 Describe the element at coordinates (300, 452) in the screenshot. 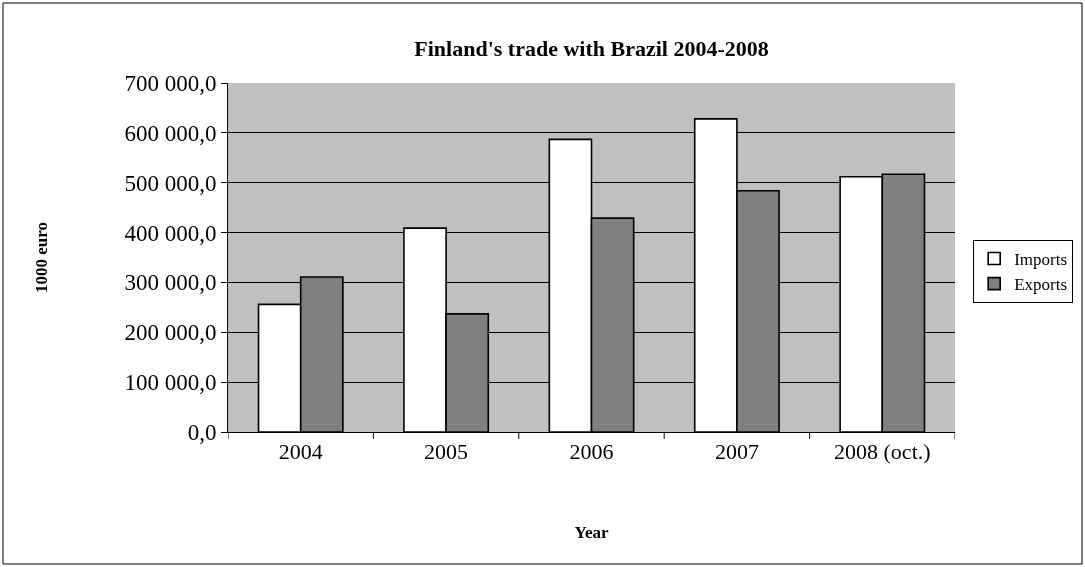

I see `x-tick-label: 2004` at that location.